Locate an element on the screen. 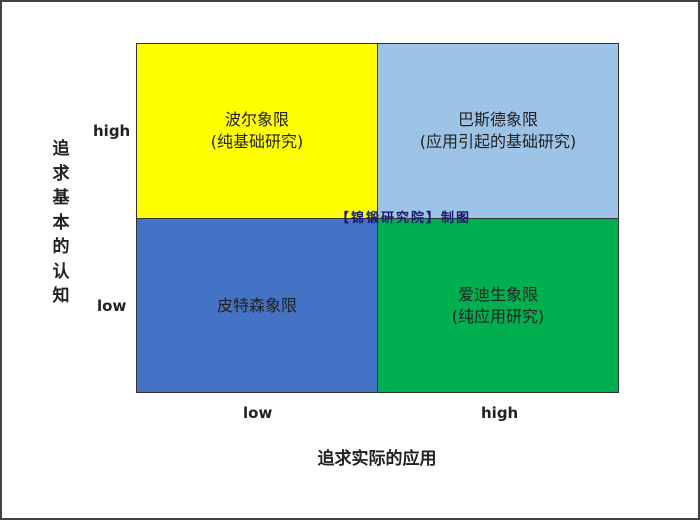 The width and height of the screenshot is (700, 520). x-high-label: high is located at coordinates (500, 413).